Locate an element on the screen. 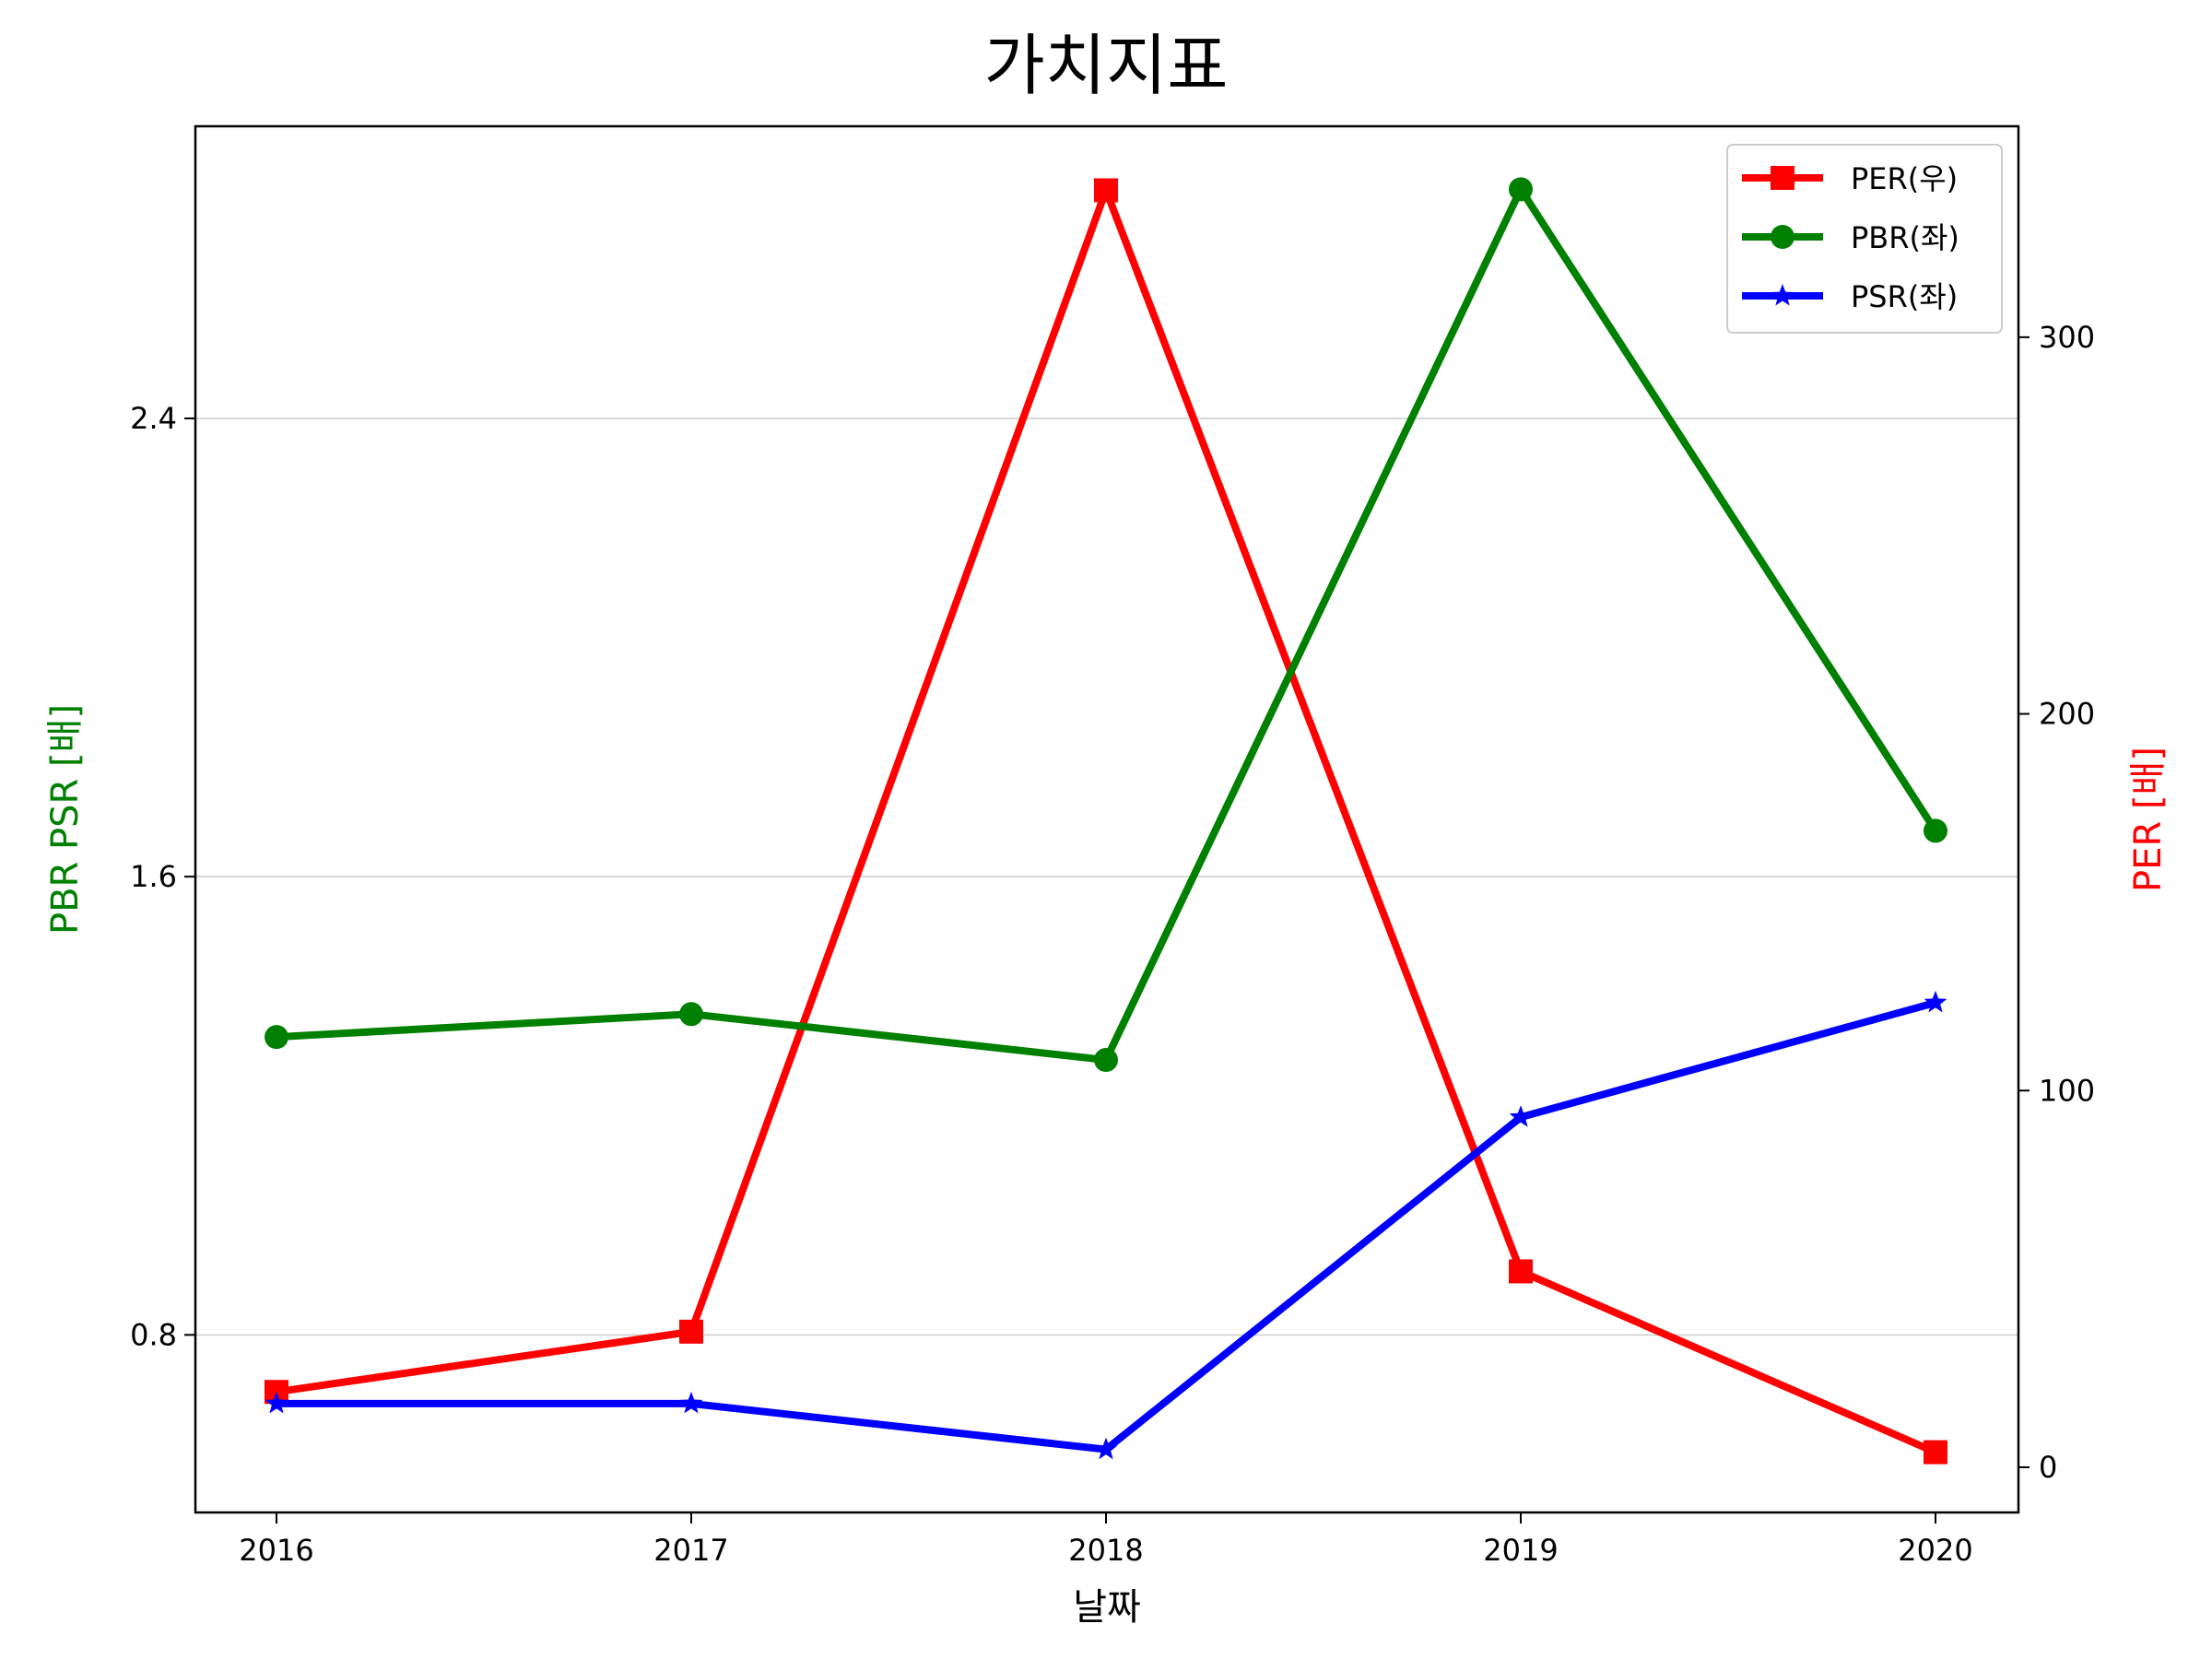 The image size is (2212, 1659). left-y-axis-label: PBR PSR [배] is located at coordinates (65, 819).